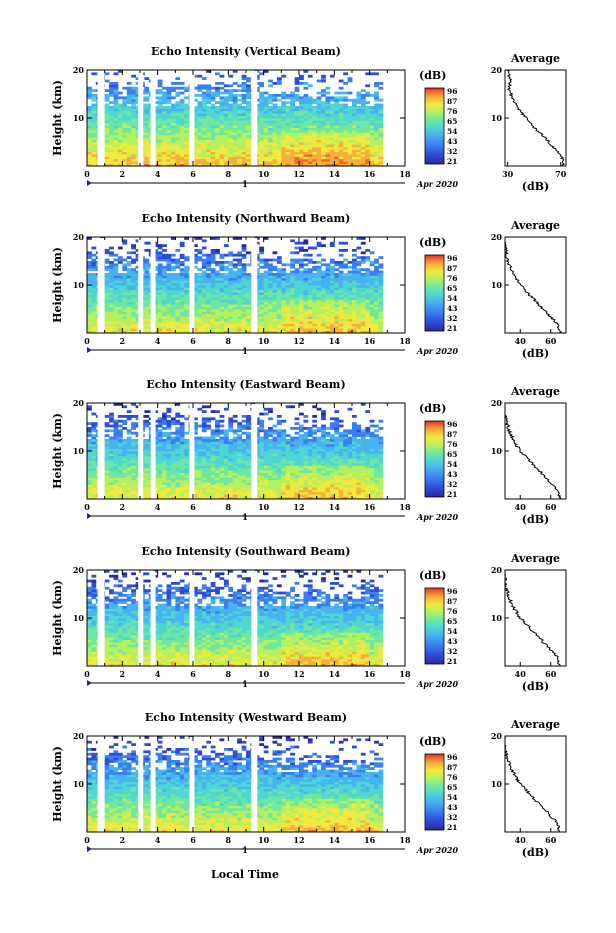 Image resolution: width=616 pixels, height=933 pixels. Describe the element at coordinates (535, 58) in the screenshot. I see `profile-title: Average` at that location.